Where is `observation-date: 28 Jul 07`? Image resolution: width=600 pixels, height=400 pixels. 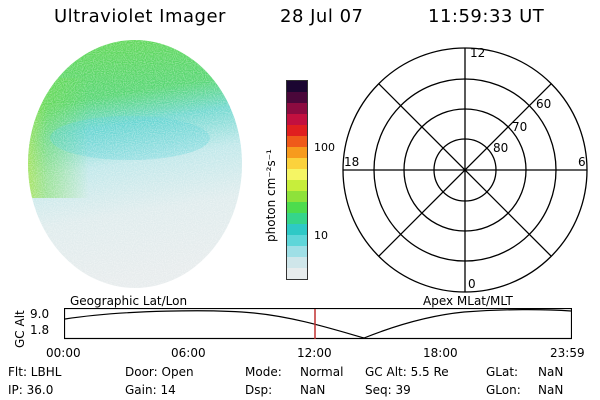
observation-date: 28 Jul 07 is located at coordinates (322, 16).